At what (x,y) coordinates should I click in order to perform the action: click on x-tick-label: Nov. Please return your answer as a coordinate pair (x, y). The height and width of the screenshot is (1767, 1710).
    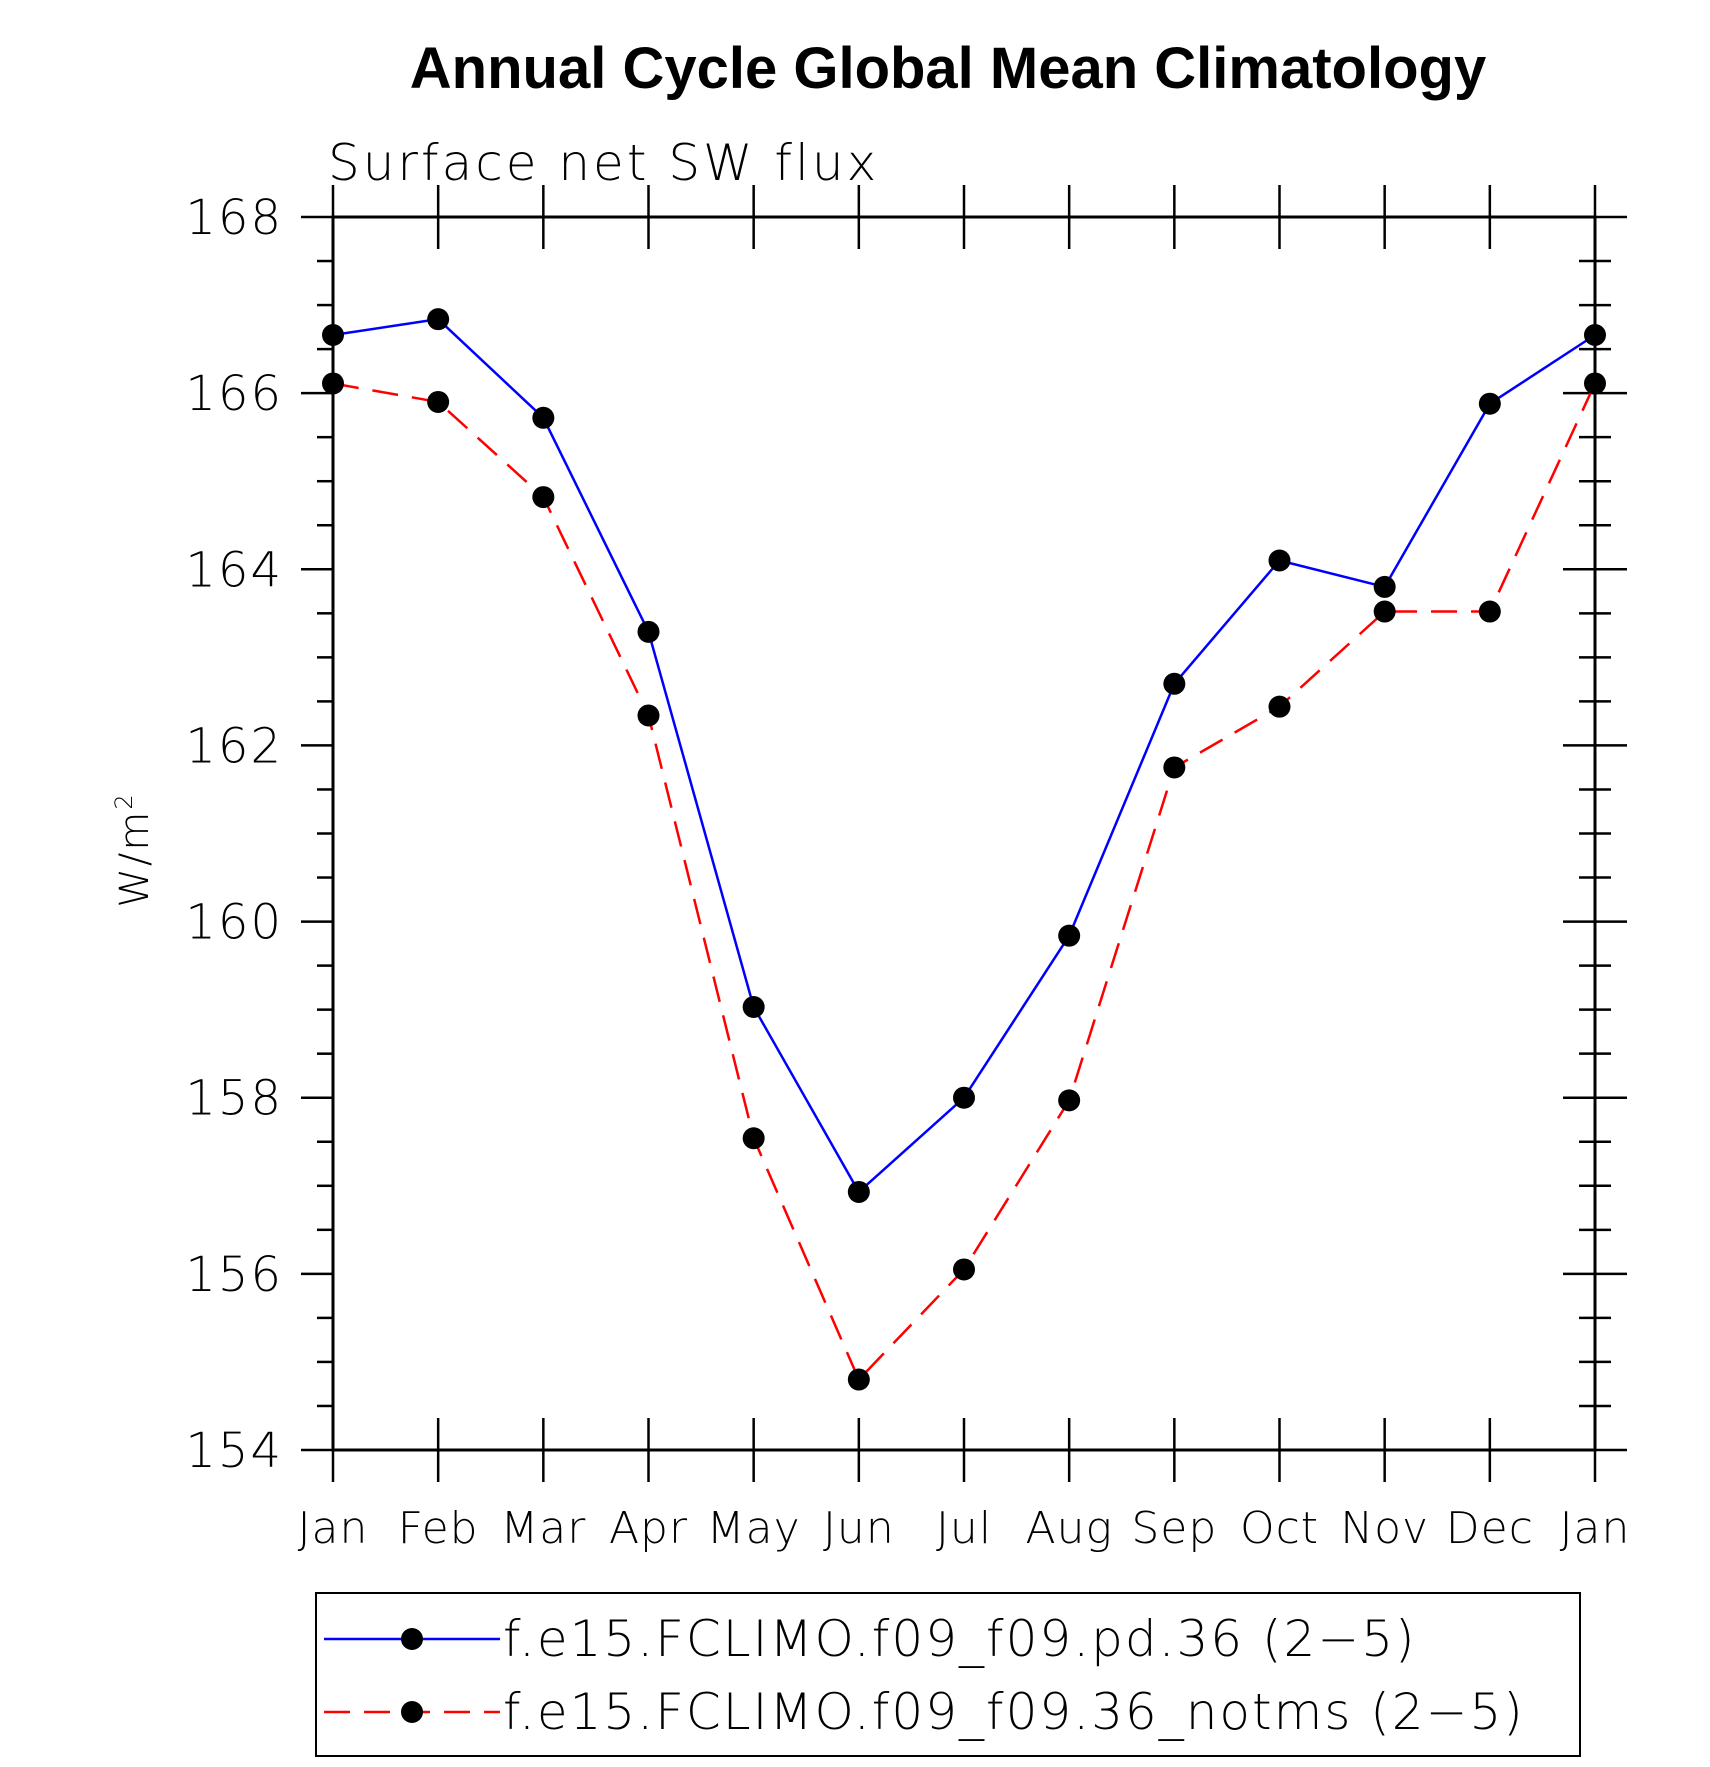
    Looking at the image, I should click on (1384, 1528).